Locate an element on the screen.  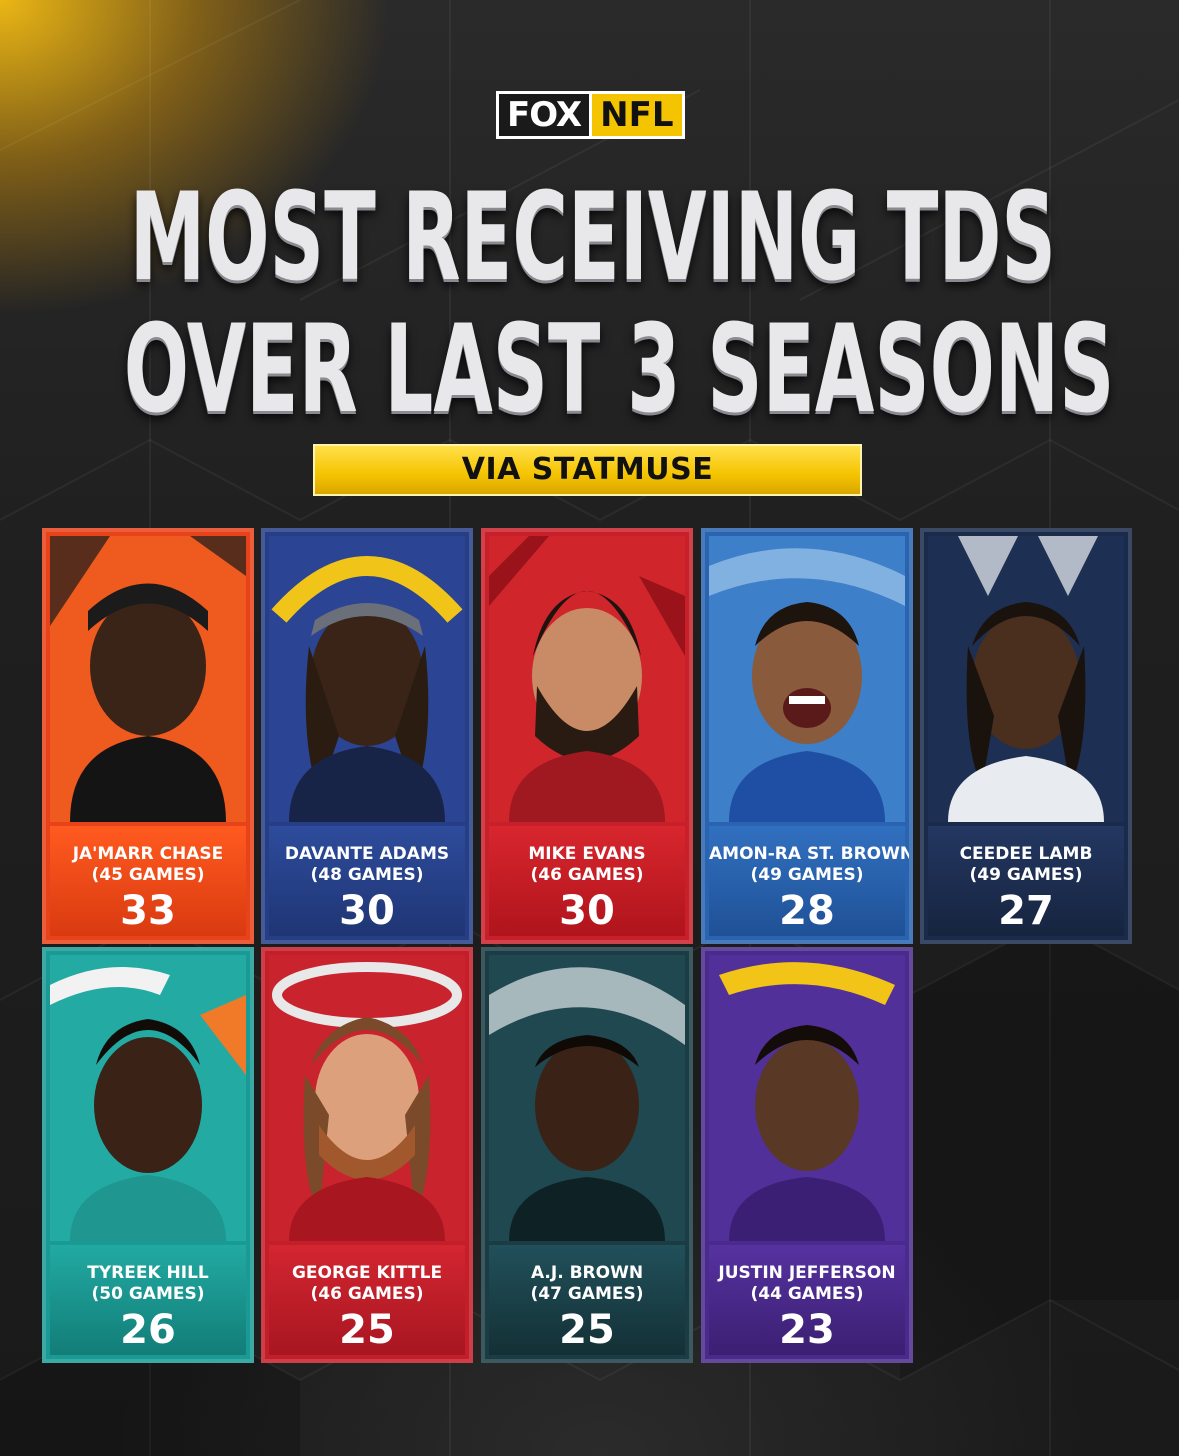
player-name: GEORGE KITTLE is located at coordinates (367, 1273).